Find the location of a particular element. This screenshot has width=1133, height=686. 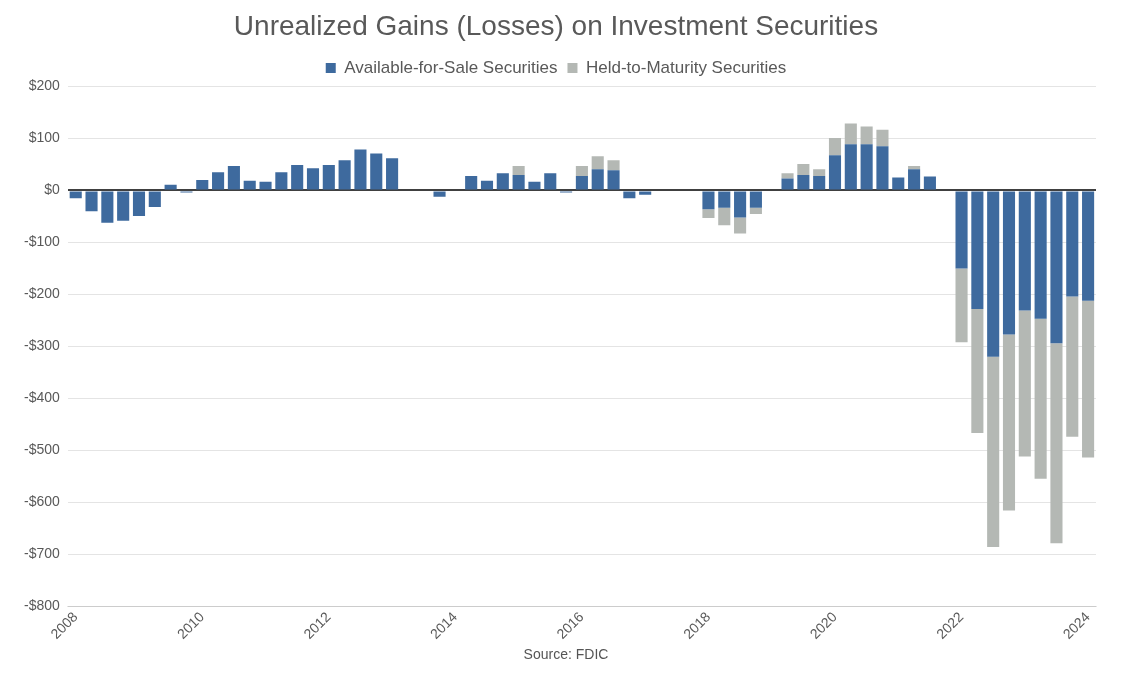

y-tick-label: -$400 is located at coordinates (42, 397).